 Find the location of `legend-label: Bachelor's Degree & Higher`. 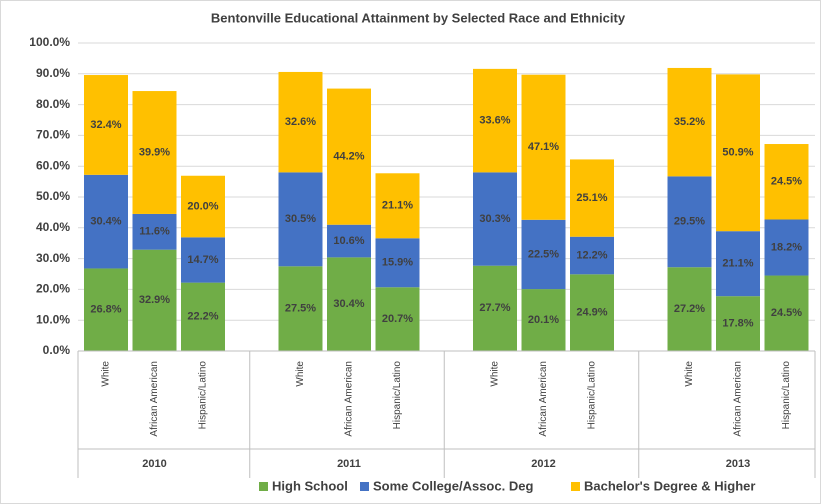

legend-label: Bachelor's Degree & Higher is located at coordinates (669, 485).